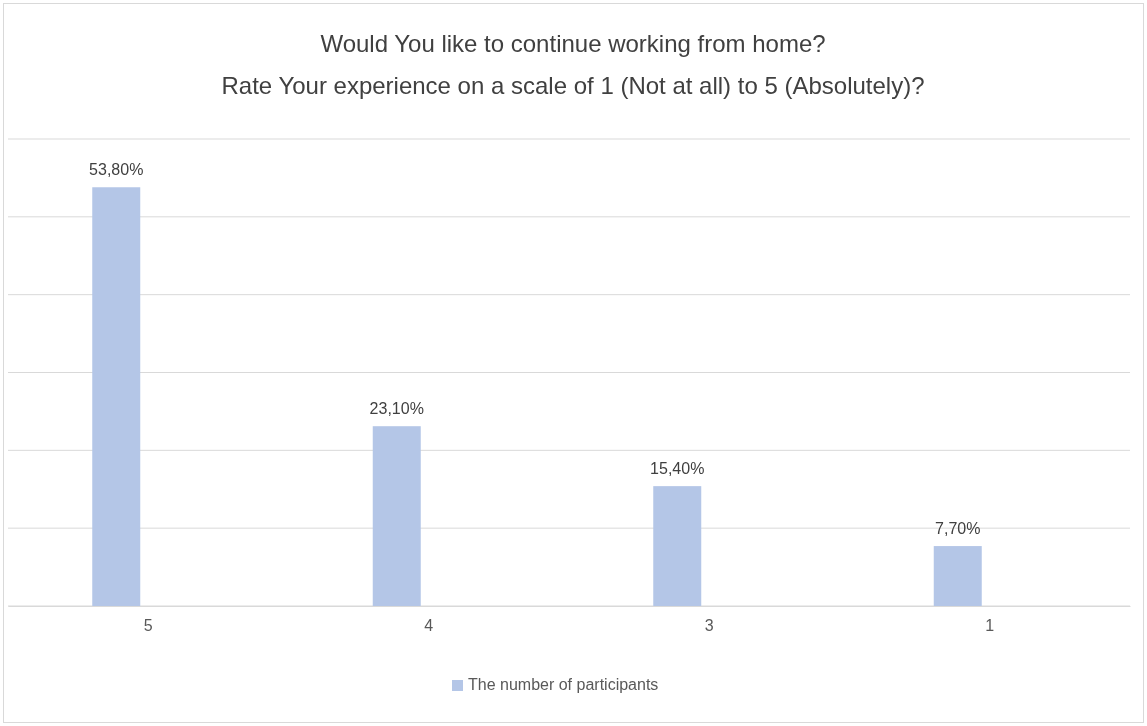  What do you see at coordinates (116, 170) in the screenshot?
I see `data-label: 53,80%` at bounding box center [116, 170].